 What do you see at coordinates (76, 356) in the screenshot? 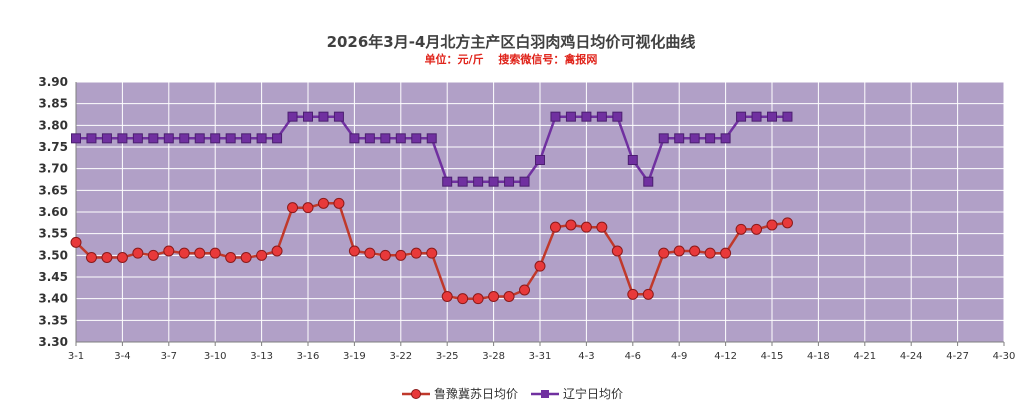
I see `x-tick-label: 3-1` at bounding box center [76, 356].